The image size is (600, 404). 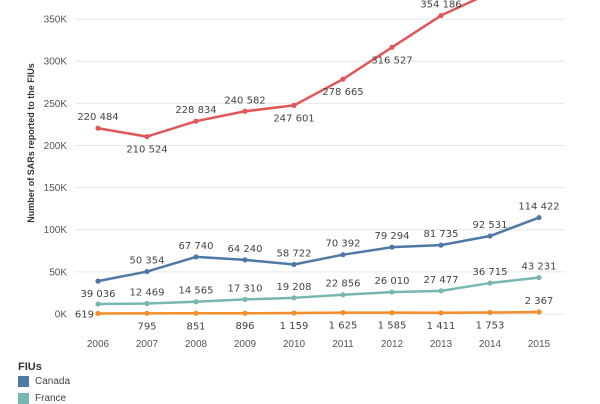 What do you see at coordinates (147, 261) in the screenshot?
I see `data-label-canada: 50 354` at bounding box center [147, 261].